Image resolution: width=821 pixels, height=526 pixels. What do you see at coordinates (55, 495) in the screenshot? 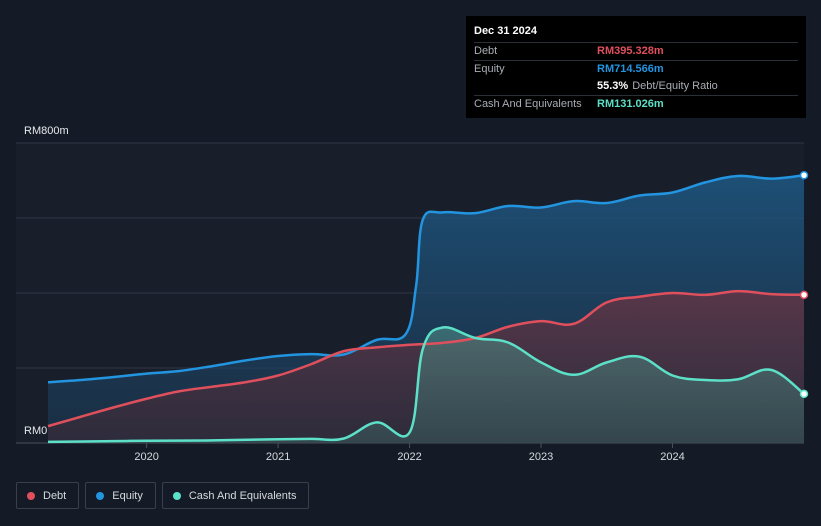
I see `legend-label-debt: Debt` at bounding box center [55, 495].